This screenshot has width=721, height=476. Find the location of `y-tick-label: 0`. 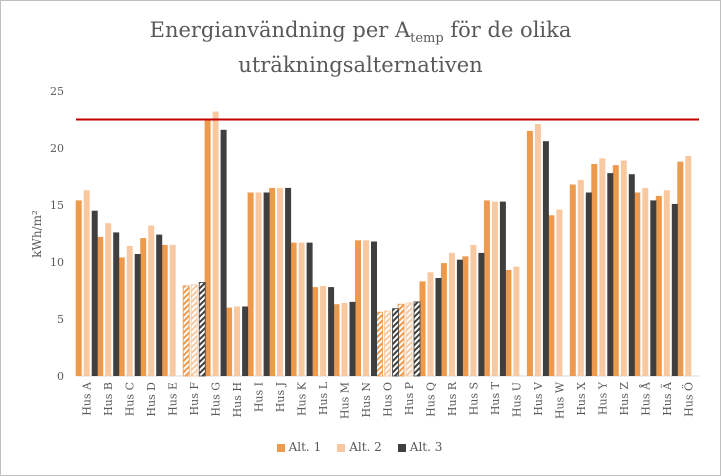

y-tick-label: 0 is located at coordinates (60, 376).